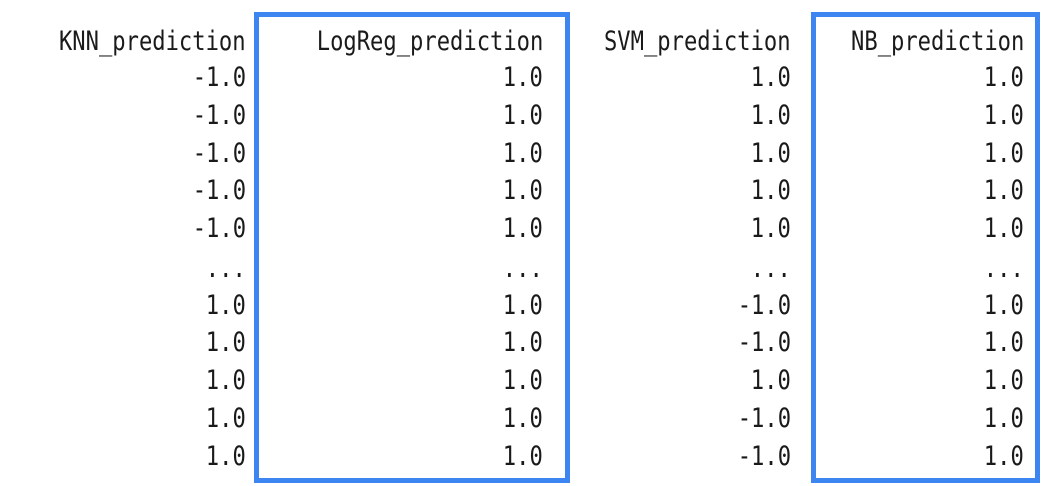  What do you see at coordinates (697, 41) in the screenshot?
I see `column-header-svm: SVM_prediction` at bounding box center [697, 41].